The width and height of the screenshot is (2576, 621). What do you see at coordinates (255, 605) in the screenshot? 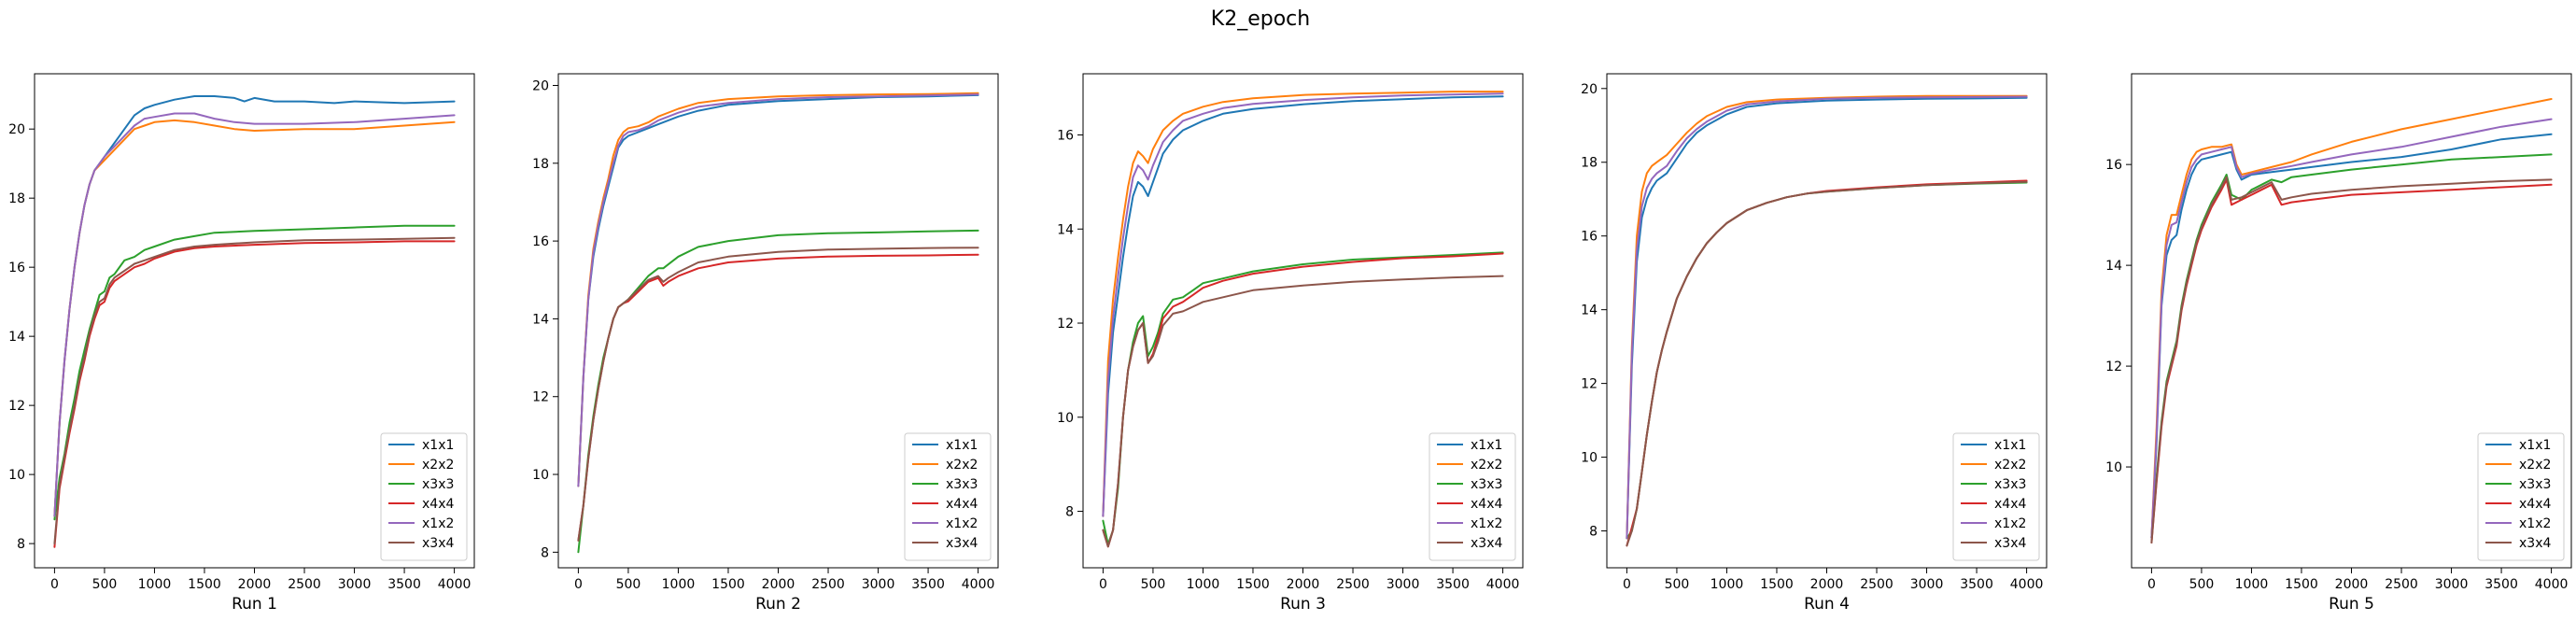
I see `x-axis-label: Run 1` at bounding box center [255, 605].